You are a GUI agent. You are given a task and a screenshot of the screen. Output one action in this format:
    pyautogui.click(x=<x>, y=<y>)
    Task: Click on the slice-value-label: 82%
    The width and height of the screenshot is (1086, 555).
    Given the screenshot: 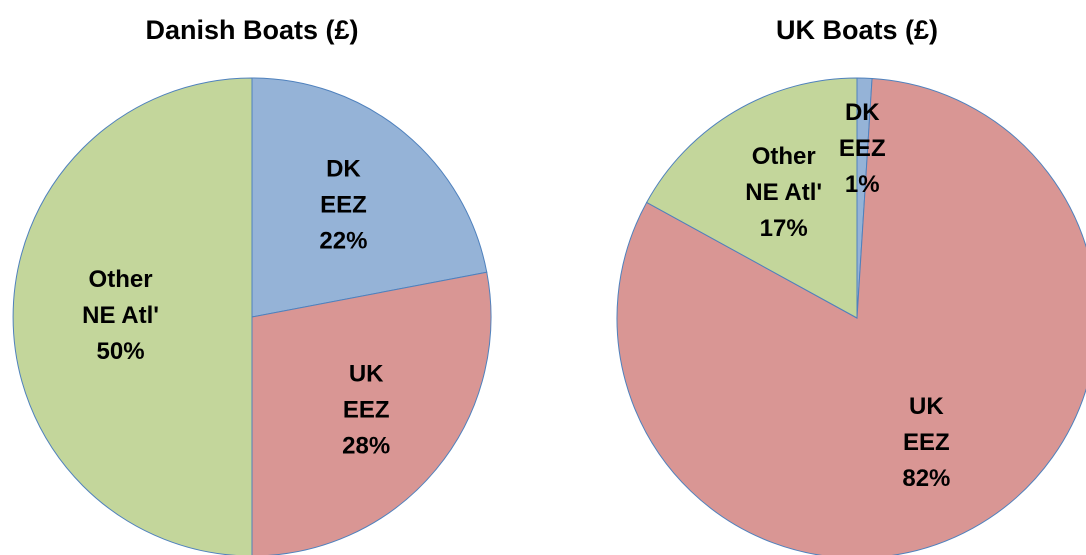 What is the action you would take?
    pyautogui.click(x=926, y=479)
    